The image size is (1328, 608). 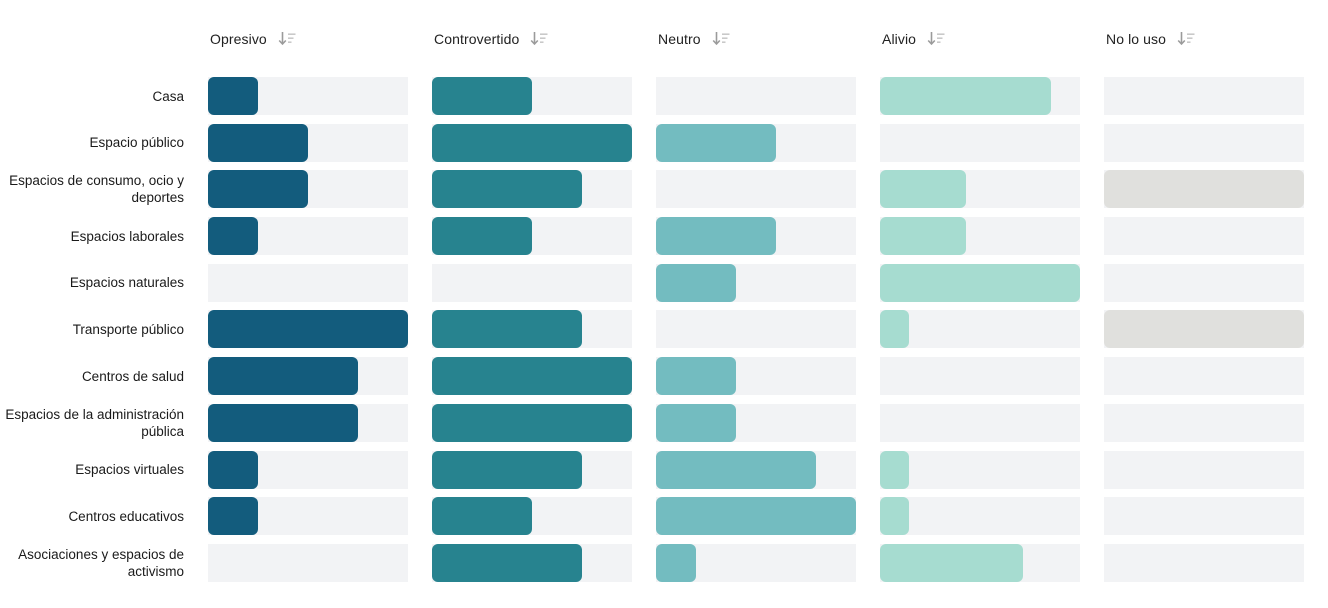 What do you see at coordinates (127, 236) in the screenshot?
I see `row-label: Espacios laborales` at bounding box center [127, 236].